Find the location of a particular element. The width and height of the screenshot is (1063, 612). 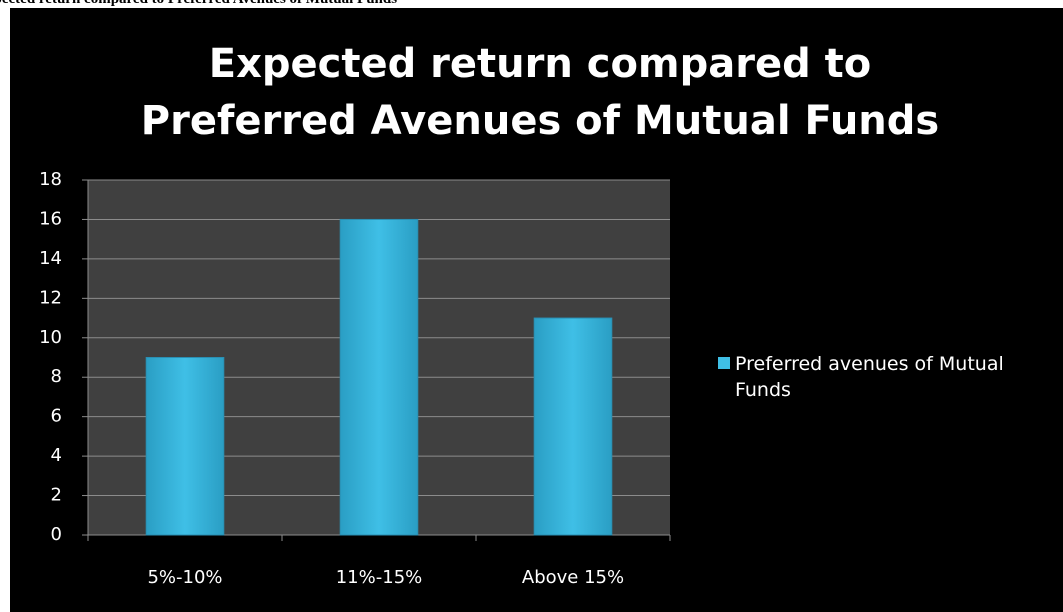

y-tick-label: 16 is located at coordinates (50, 218).